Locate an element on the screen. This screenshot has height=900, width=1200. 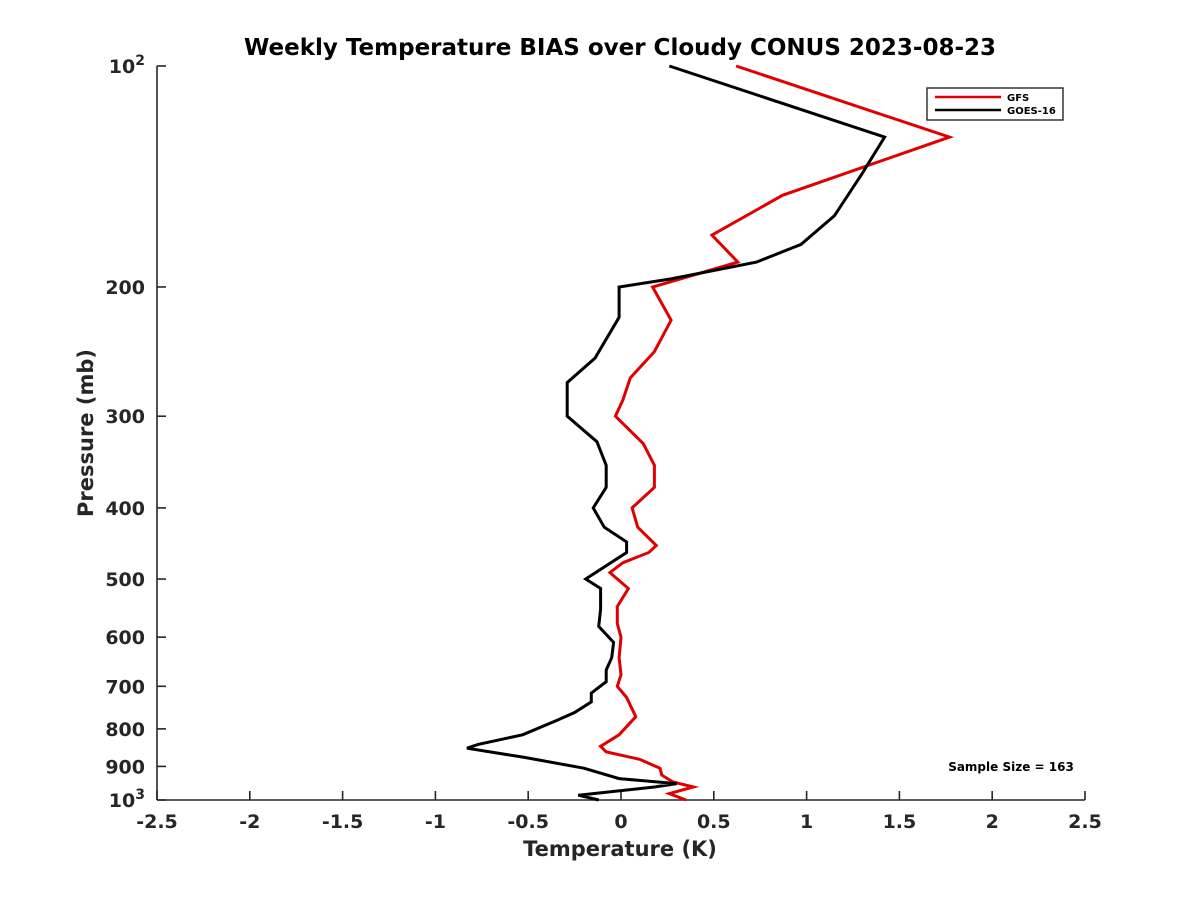
x-tick-label: 0 is located at coordinates (620, 822).